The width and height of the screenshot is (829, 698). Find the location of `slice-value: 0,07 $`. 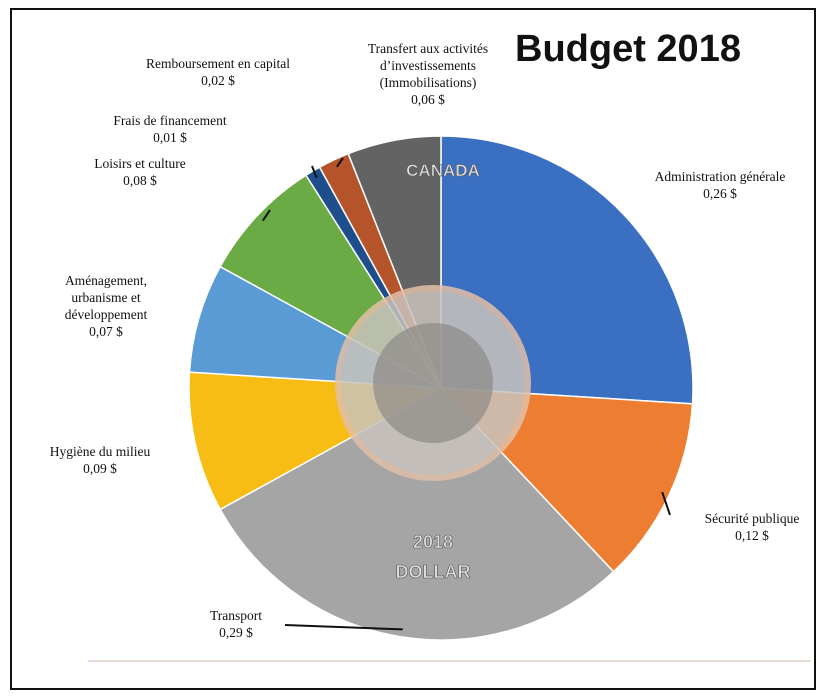

slice-value: 0,07 $ is located at coordinates (106, 331).